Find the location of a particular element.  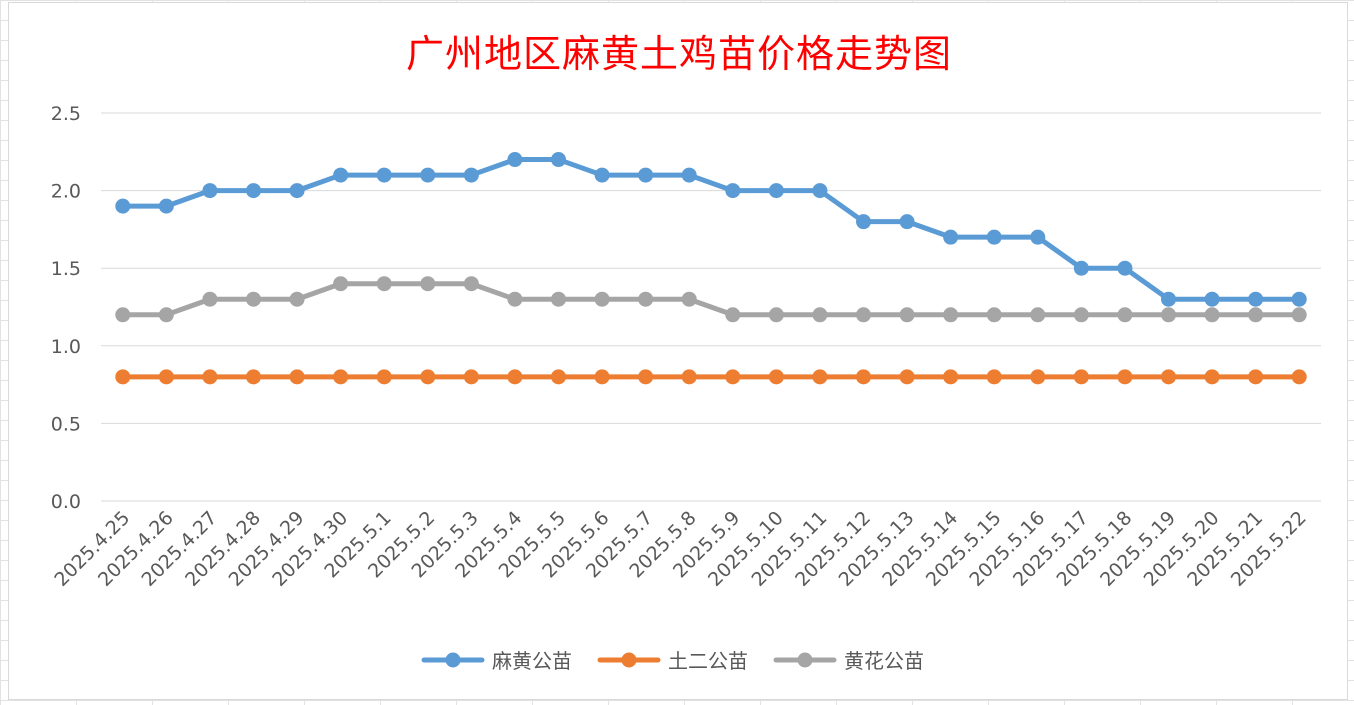

y-tick-label: 0.5 is located at coordinates (66, 424).